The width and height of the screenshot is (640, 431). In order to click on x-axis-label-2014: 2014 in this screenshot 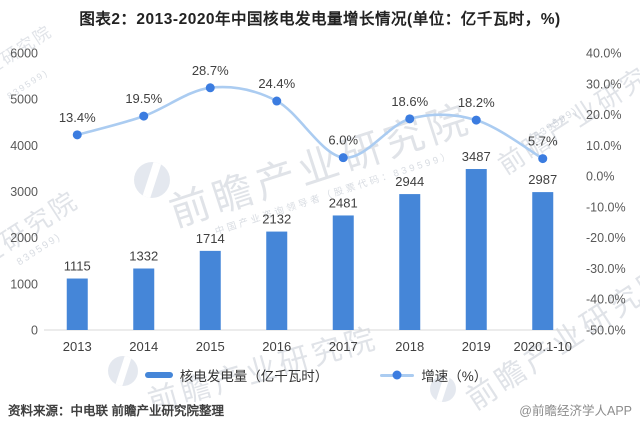, I will do `click(143, 346)`.